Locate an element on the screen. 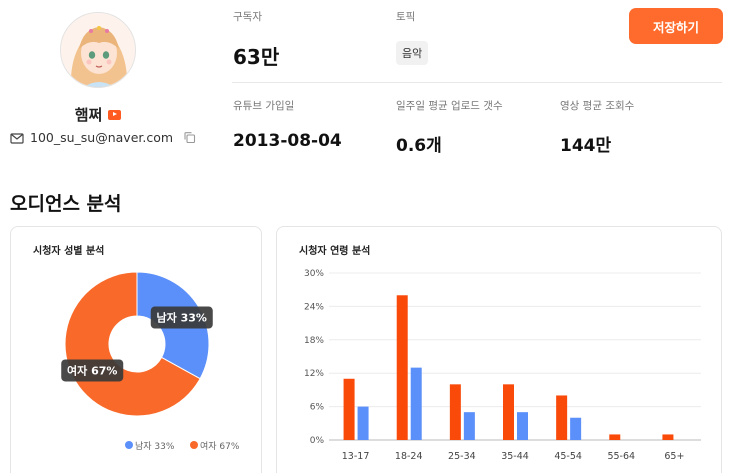  stats-divider is located at coordinates (477, 82).